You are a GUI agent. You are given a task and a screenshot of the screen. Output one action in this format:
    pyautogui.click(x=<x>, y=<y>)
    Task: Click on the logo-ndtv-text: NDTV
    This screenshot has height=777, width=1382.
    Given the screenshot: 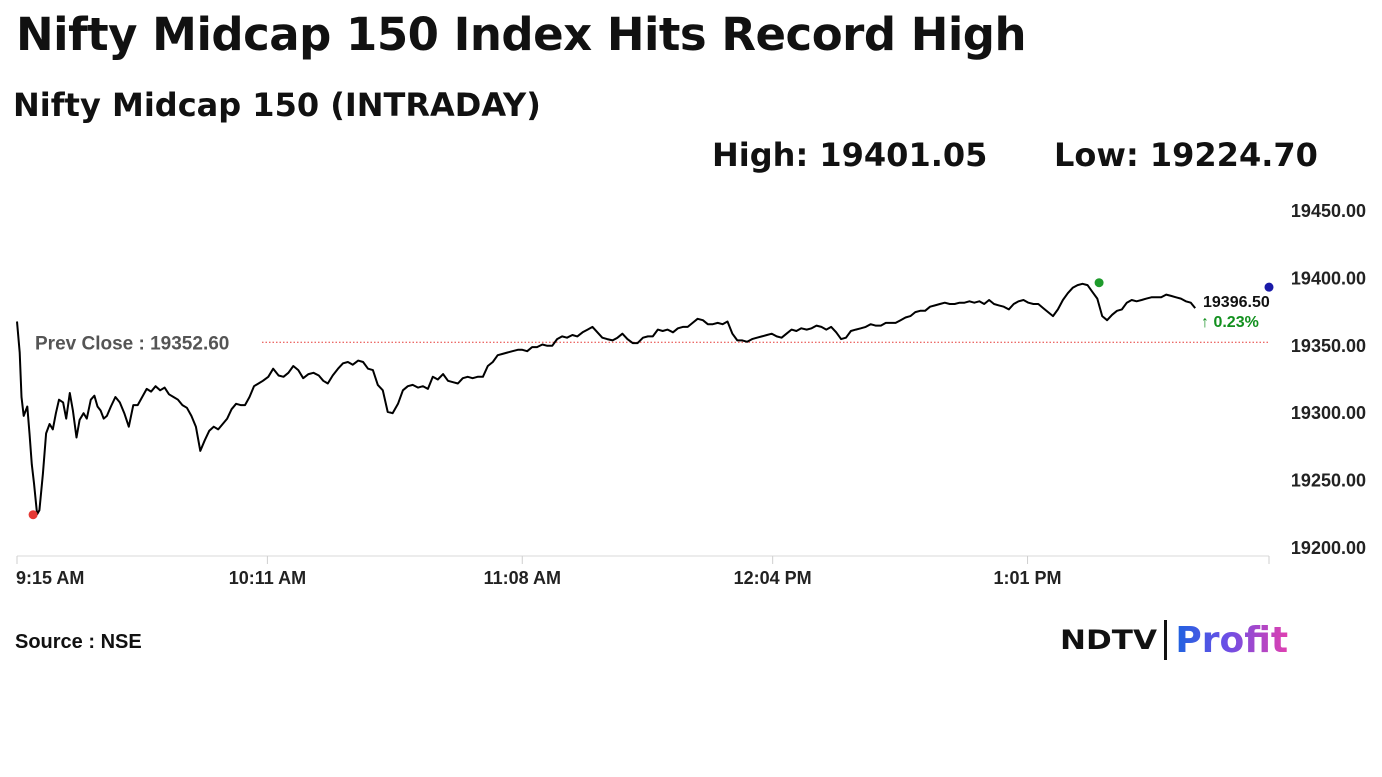 What is the action you would take?
    pyautogui.click(x=1108, y=640)
    